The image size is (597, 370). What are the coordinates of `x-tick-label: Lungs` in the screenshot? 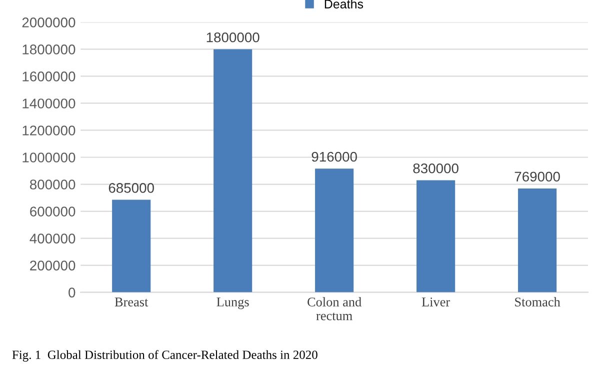 It's located at (232, 304).